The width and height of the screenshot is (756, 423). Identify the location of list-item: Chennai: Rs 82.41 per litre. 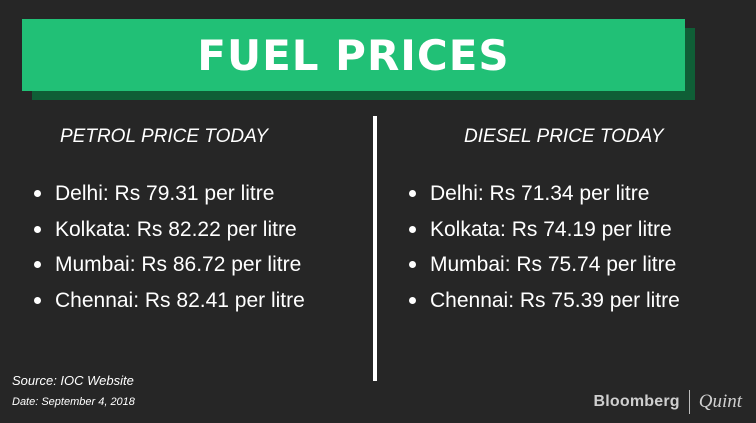
(169, 301).